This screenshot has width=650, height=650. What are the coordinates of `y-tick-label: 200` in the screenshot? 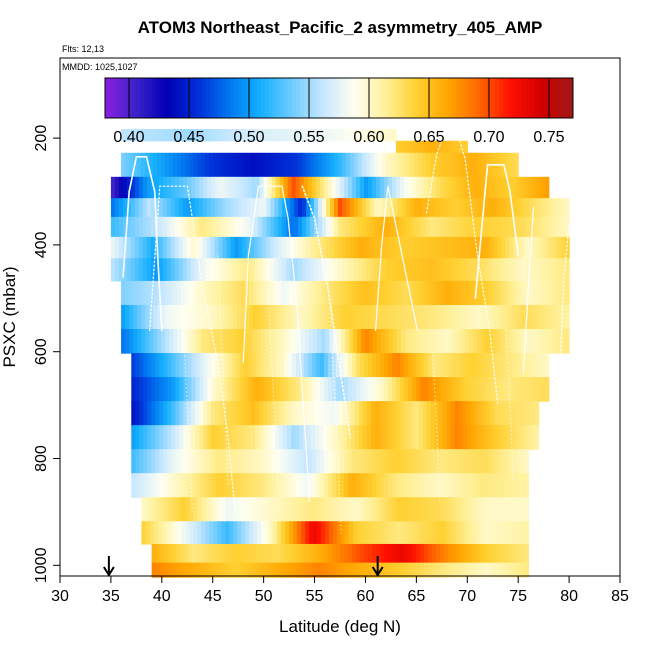 It's located at (41, 138).